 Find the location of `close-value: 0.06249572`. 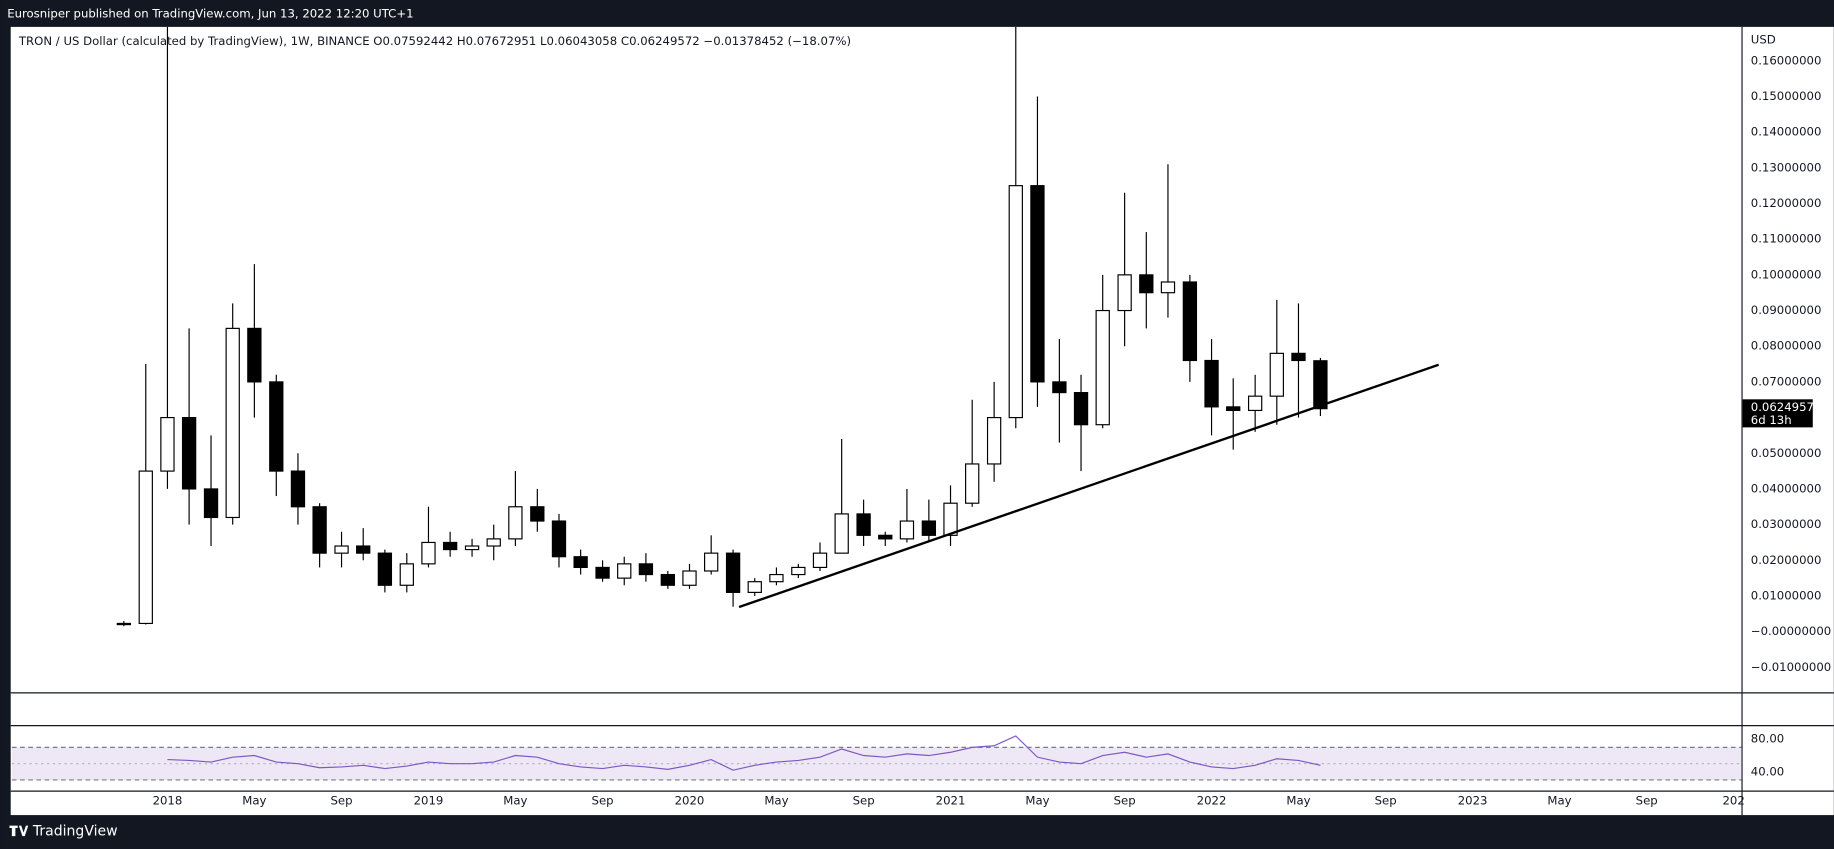

close-value: 0.06249572 is located at coordinates (664, 40).